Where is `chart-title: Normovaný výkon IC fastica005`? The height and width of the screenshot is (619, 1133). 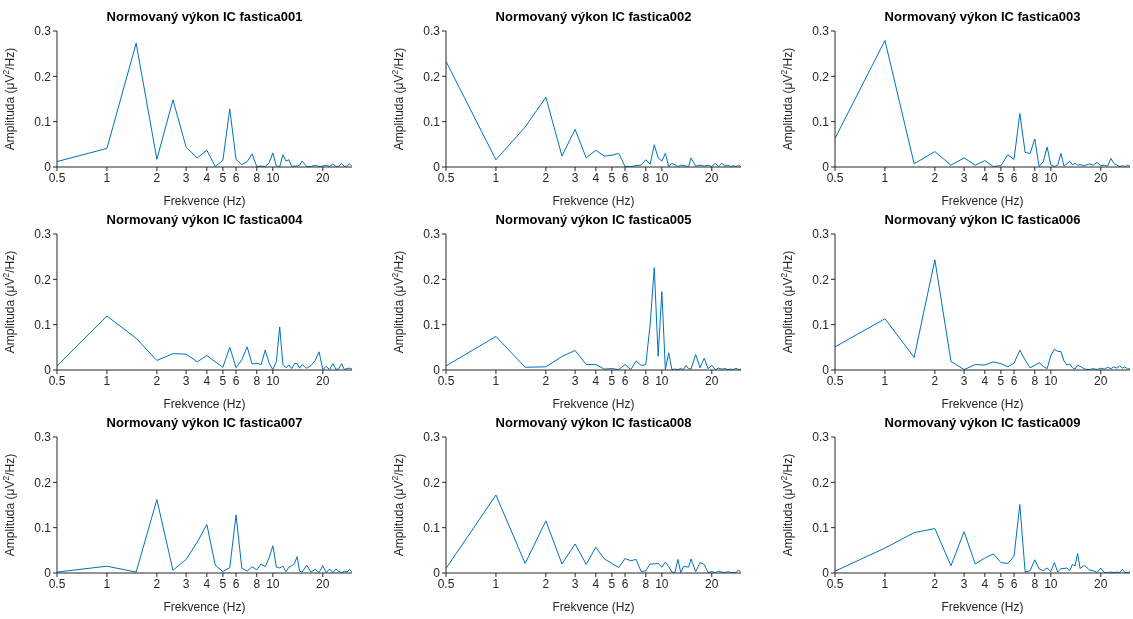 chart-title: Normovaný výkon IC fastica005 is located at coordinates (593, 219).